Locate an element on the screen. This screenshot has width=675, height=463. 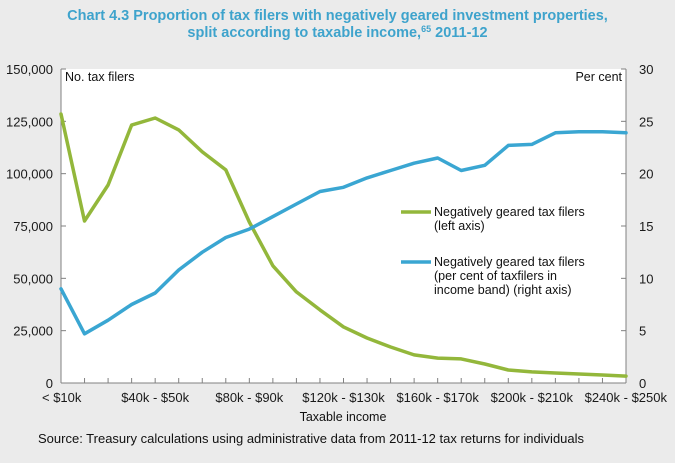
legend-label: income band) (right axis) is located at coordinates (503, 290).